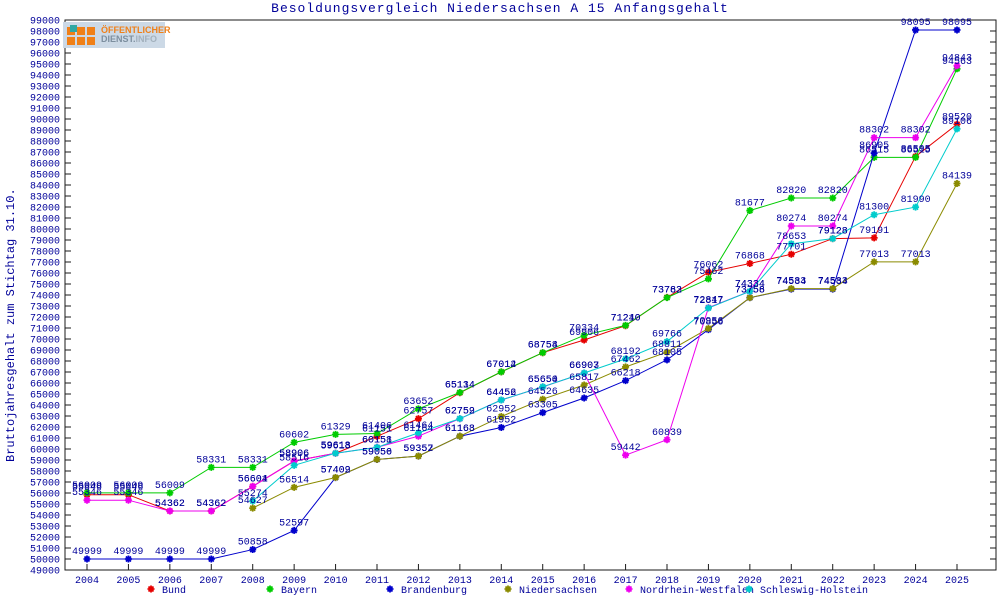 This screenshot has height=600, width=1000. I want to click on point-value-label: 70856, so click(708, 323).